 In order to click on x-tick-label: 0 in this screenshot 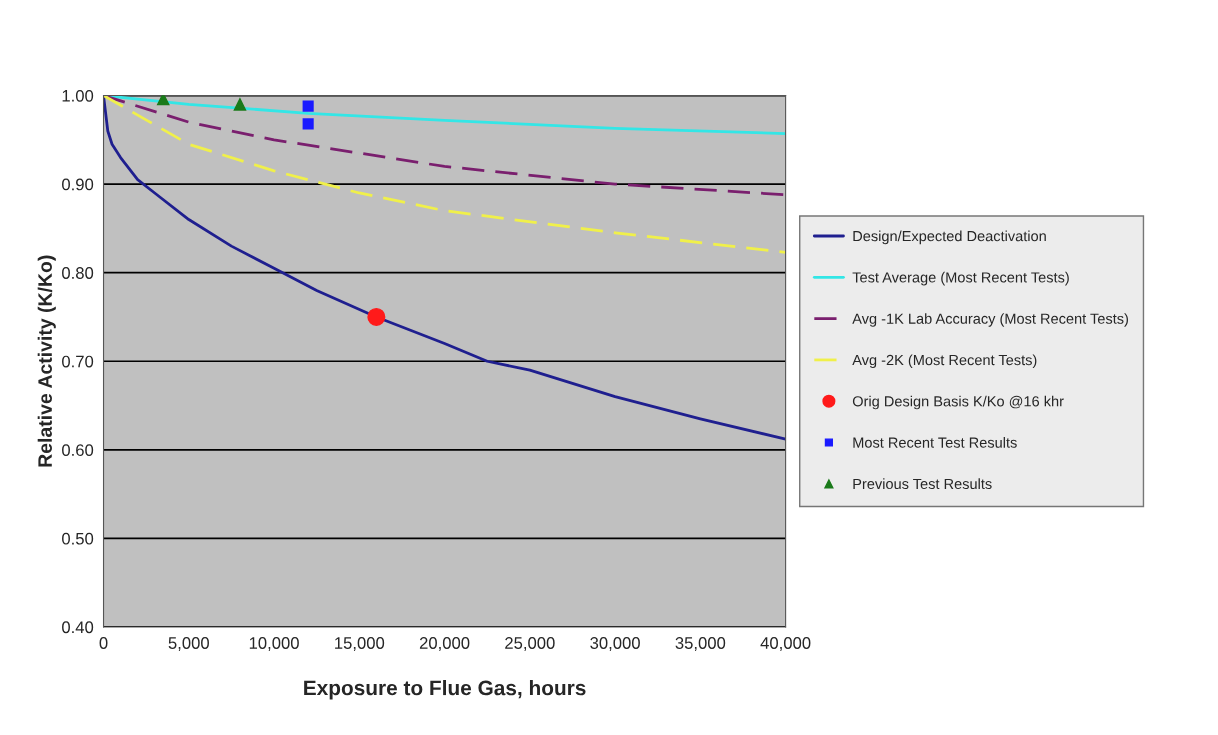, I will do `click(103, 643)`.